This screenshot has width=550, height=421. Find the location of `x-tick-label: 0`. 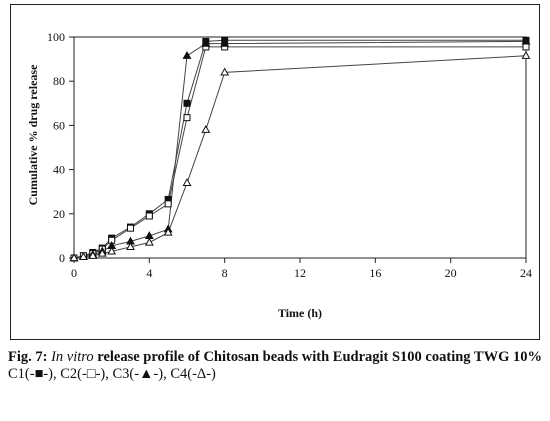

x-tick-label: 0 is located at coordinates (74, 273).